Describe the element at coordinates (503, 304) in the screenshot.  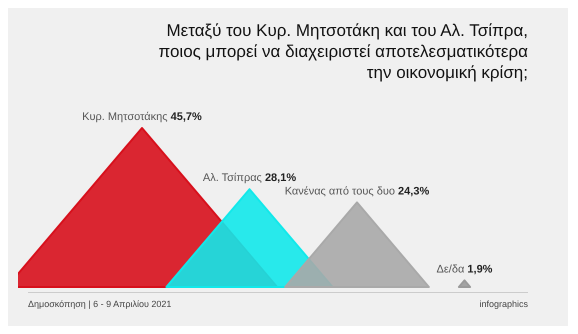
I see `text: infographics` at that location.